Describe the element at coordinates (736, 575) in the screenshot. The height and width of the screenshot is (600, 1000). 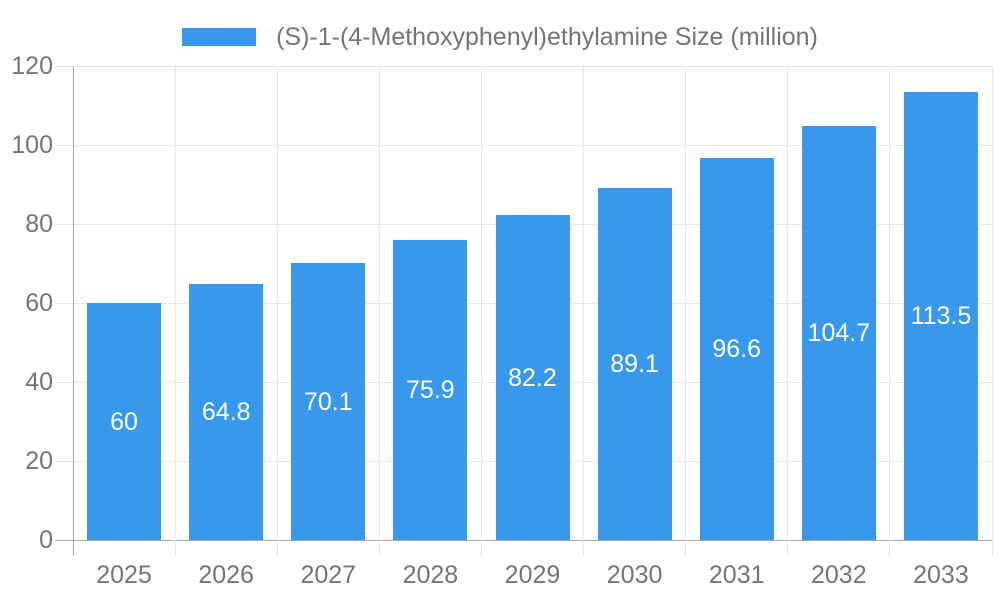
I see `x-axis-tick-label: 2031` at that location.